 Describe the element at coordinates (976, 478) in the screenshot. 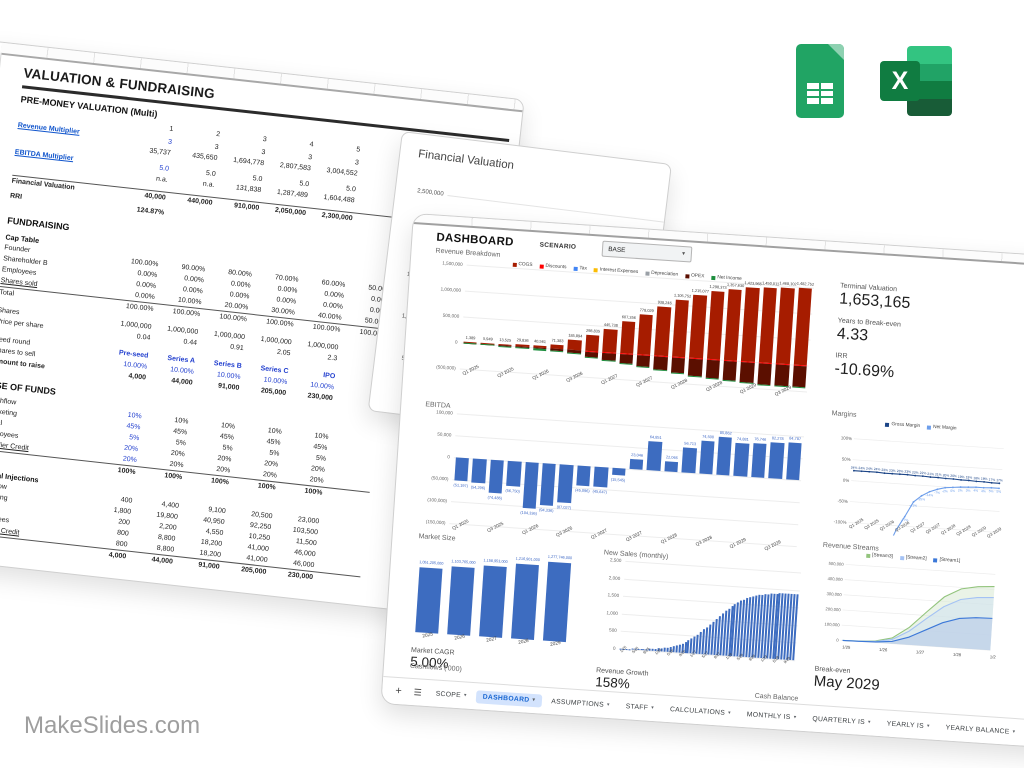

I see `svg-text: 18%` at that location.